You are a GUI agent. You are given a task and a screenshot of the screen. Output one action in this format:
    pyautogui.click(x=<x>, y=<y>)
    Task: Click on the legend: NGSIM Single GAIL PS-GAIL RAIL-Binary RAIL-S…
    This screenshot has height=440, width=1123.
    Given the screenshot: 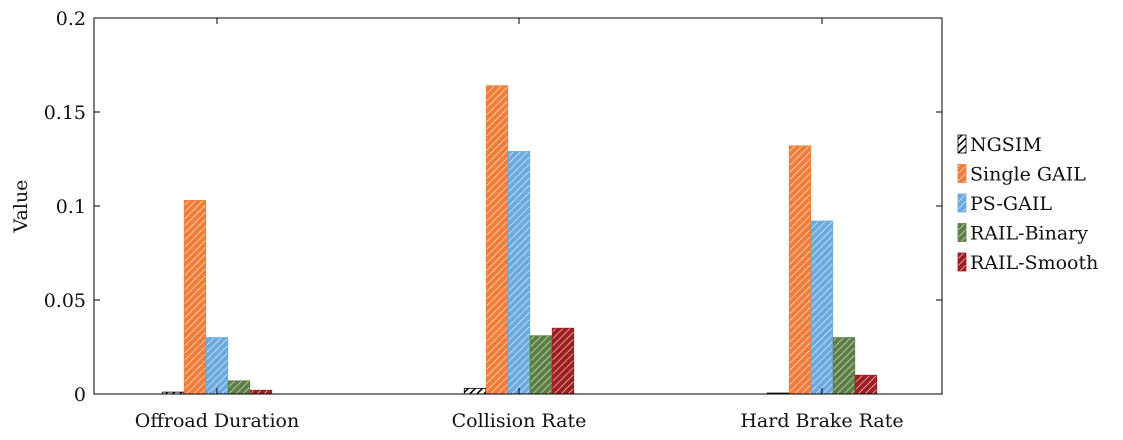 What is the action you would take?
    pyautogui.click(x=1027, y=204)
    